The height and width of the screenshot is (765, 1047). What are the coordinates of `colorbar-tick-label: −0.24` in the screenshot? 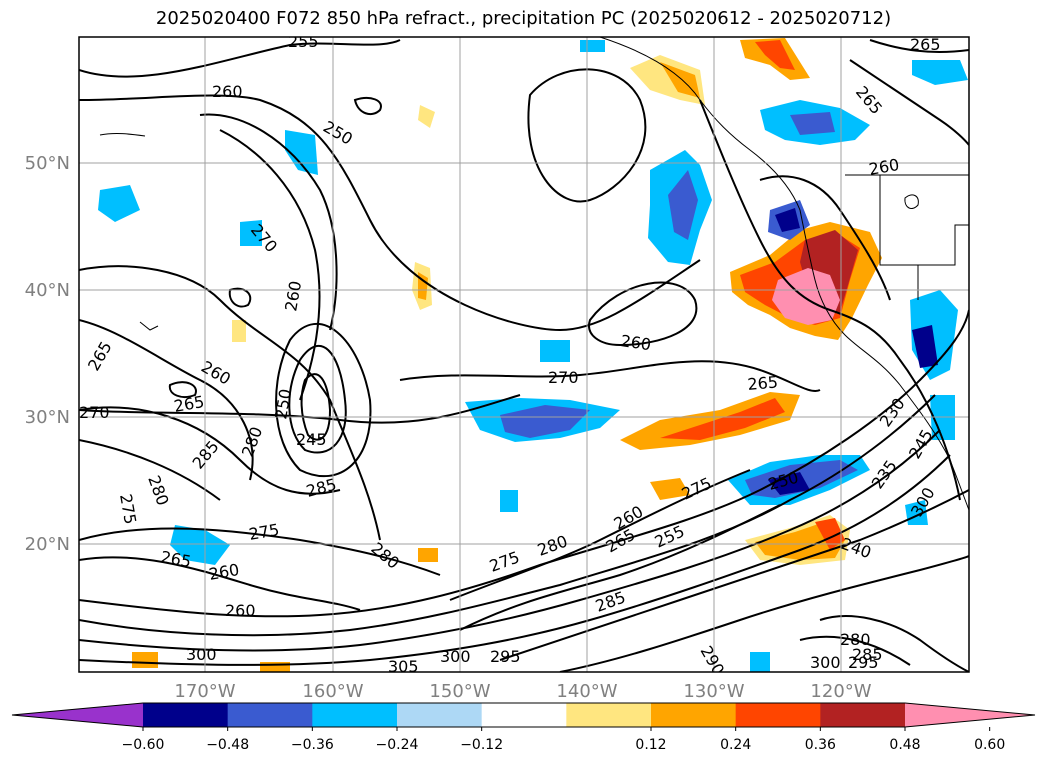 It's located at (397, 745).